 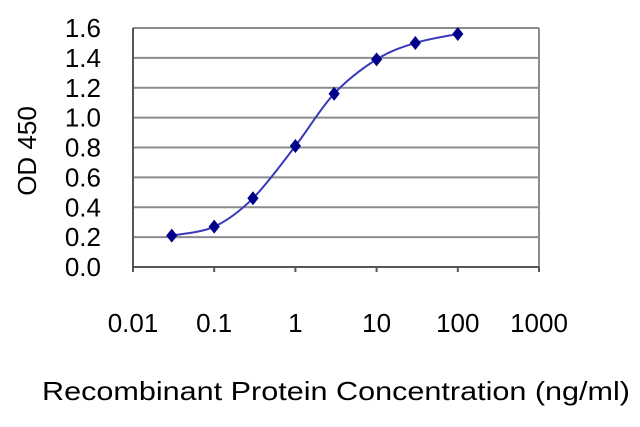 I want to click on y-tick-label: 0.6, so click(x=83, y=177).